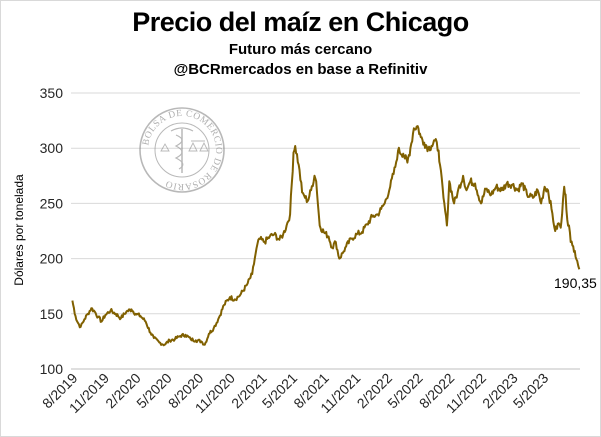 This screenshot has height=437, width=601. What do you see at coordinates (52, 314) in the screenshot?
I see `y-tick-label: 150` at bounding box center [52, 314].